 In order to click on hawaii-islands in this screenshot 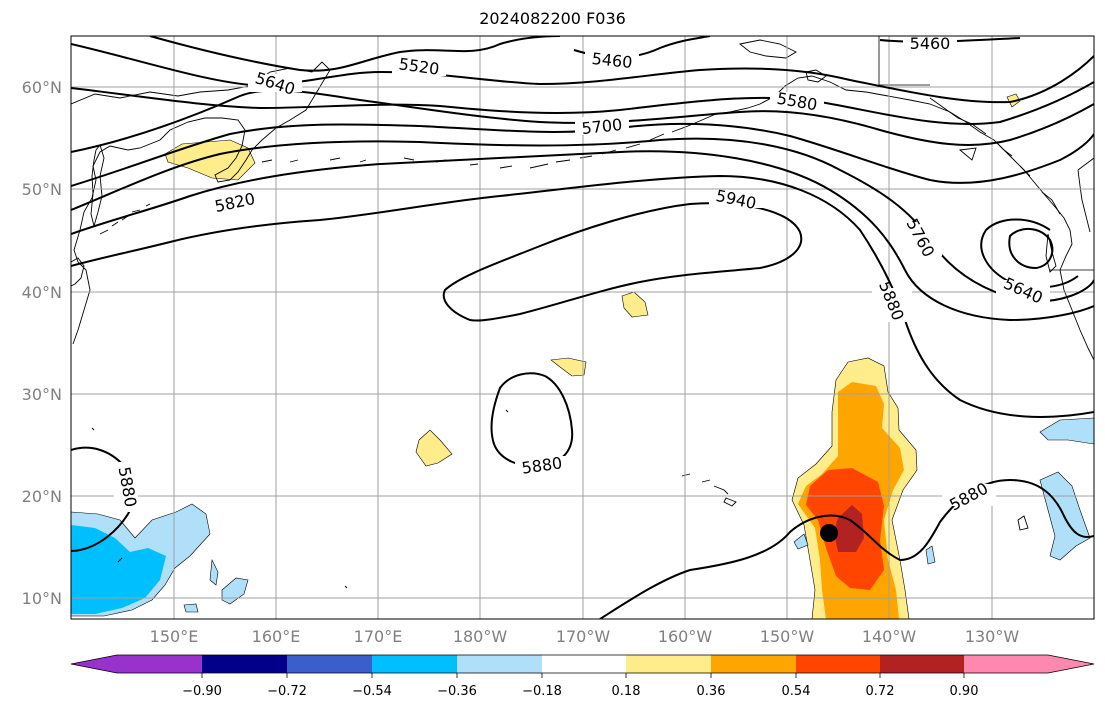, I will do `click(709, 490)`.